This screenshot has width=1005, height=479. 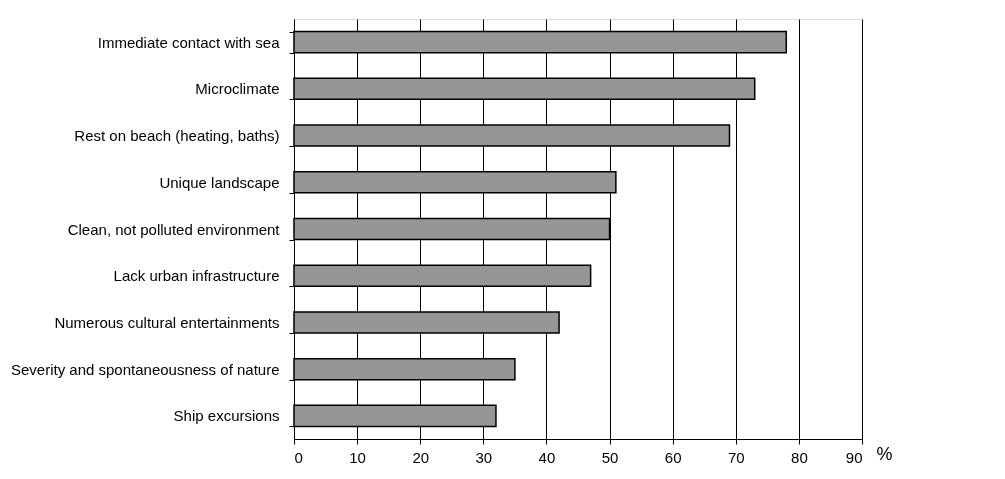 I want to click on y-tick-label: Immediate contact with sea, so click(x=189, y=42).